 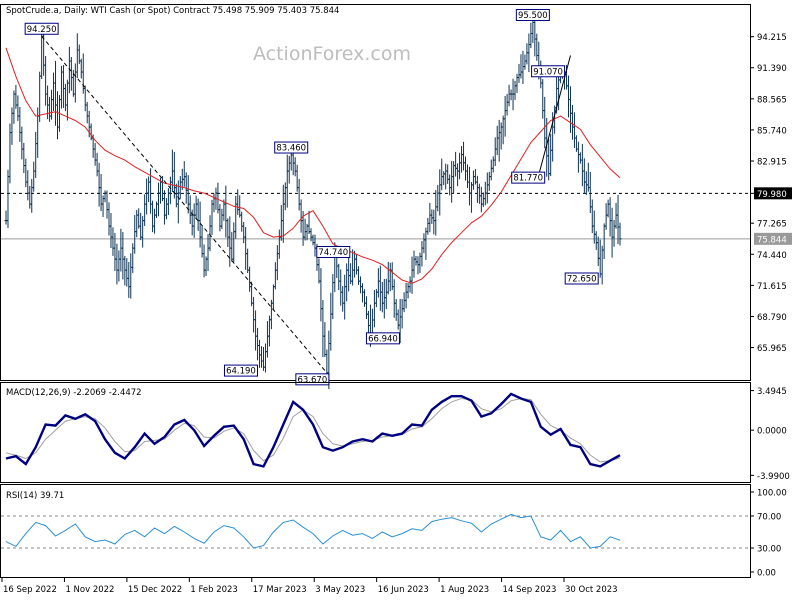 I want to click on svg-text: 64.190, so click(x=241, y=372).